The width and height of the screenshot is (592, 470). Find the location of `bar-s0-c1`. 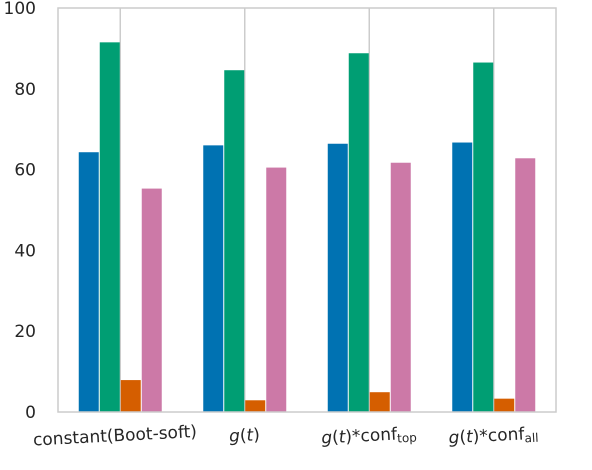

bar-s0-c1 is located at coordinates (213, 279).